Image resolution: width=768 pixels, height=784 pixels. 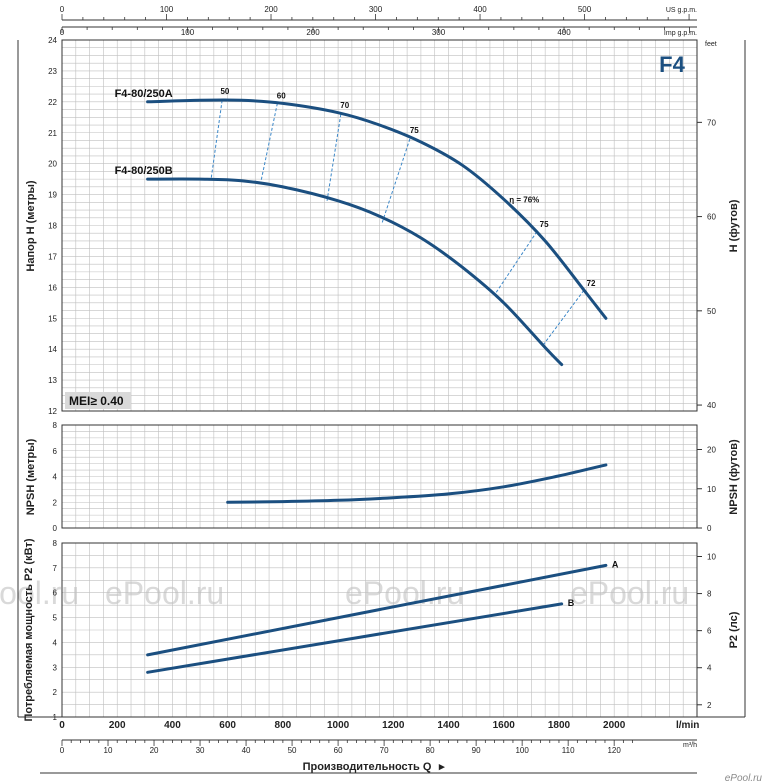 What do you see at coordinates (172, 725) in the screenshot?
I see `x-tick-label-lmin: 400` at bounding box center [172, 725].